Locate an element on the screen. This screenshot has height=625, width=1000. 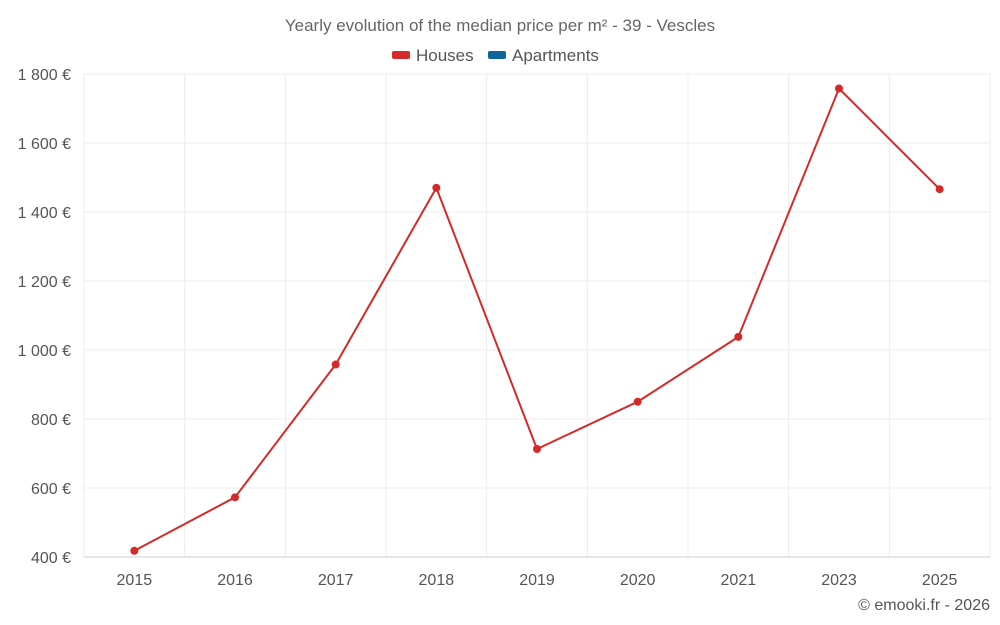
legend: Houses Apartments is located at coordinates (495, 55).